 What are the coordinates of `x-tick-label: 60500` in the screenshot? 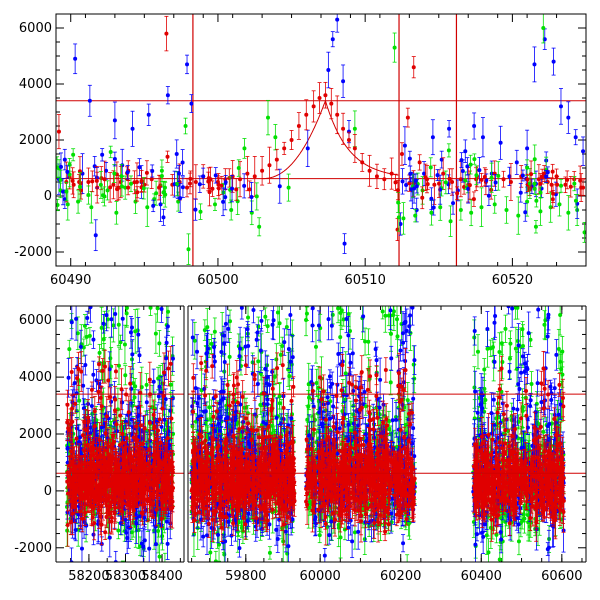 It's located at (217, 280).